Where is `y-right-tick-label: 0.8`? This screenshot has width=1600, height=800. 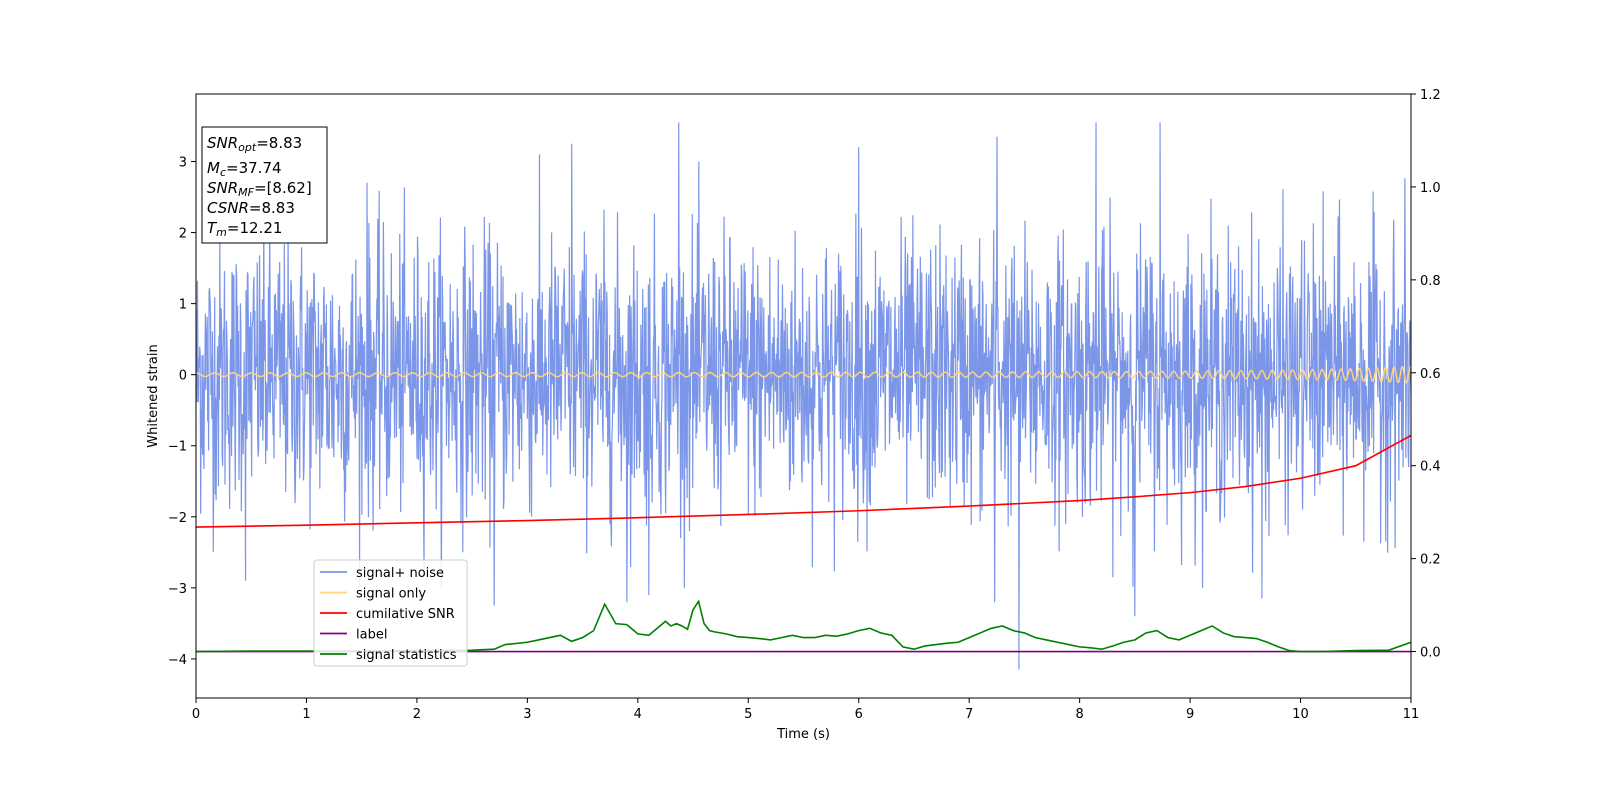 y-right-tick-label: 0.8 is located at coordinates (1430, 281).